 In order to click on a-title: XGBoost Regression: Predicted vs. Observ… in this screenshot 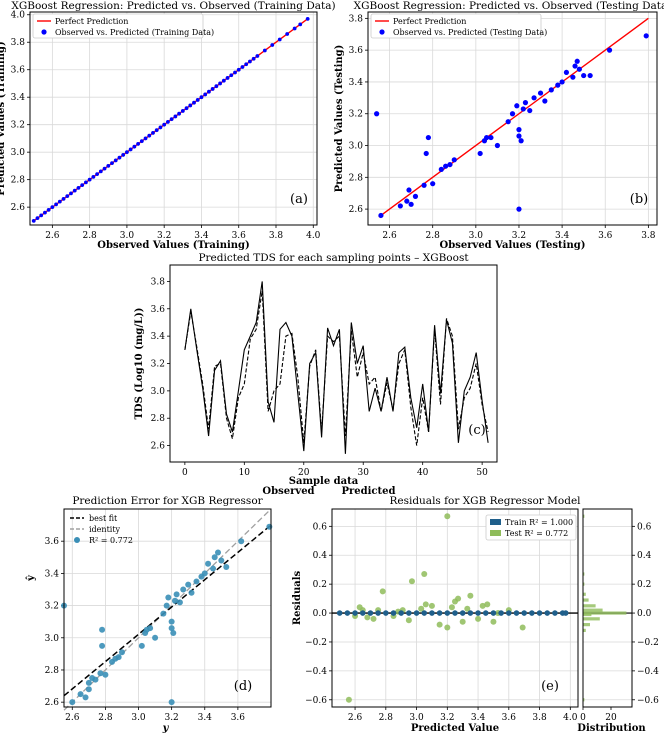, I will do `click(173, 6)`.